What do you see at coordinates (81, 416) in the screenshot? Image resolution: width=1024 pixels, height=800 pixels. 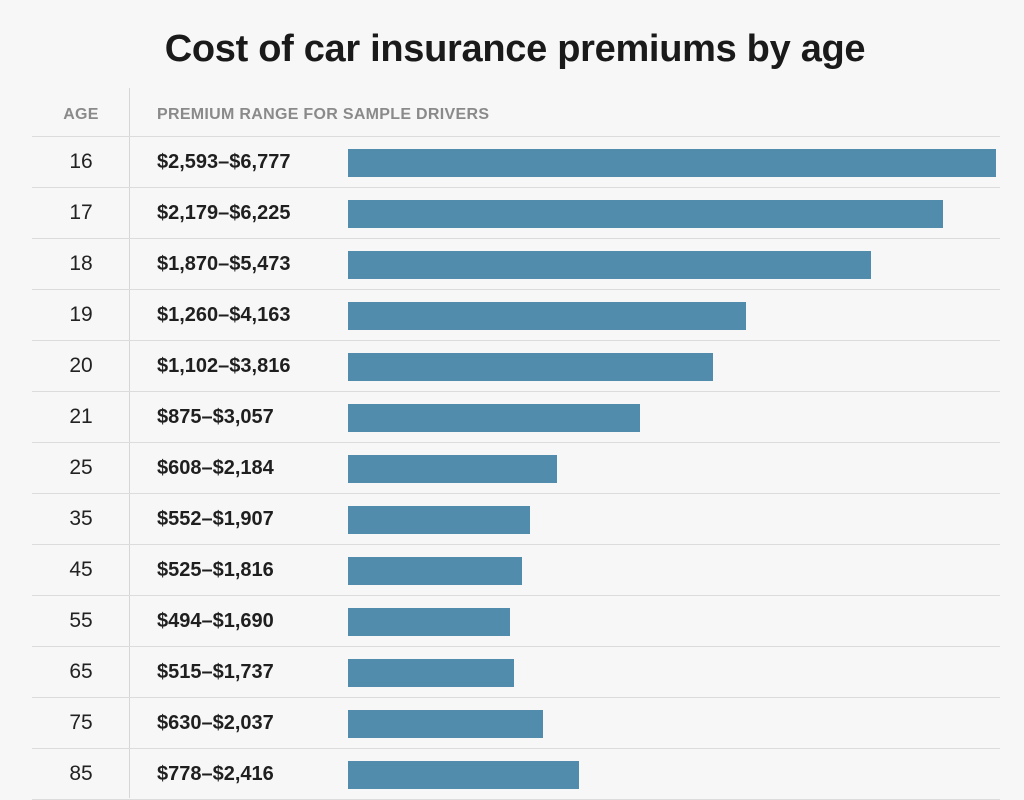 I see `age-label: 21` at bounding box center [81, 416].